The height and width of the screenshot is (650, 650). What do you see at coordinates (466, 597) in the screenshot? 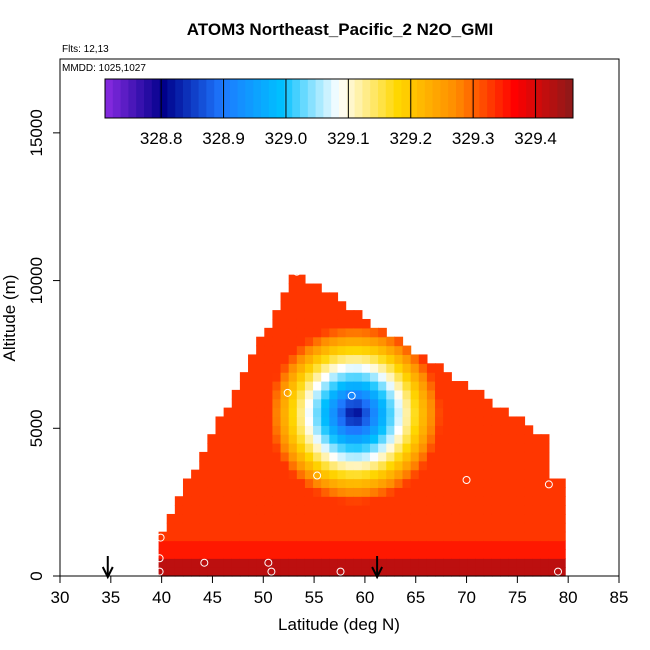
I see `x-tick-label: 70` at bounding box center [466, 597].